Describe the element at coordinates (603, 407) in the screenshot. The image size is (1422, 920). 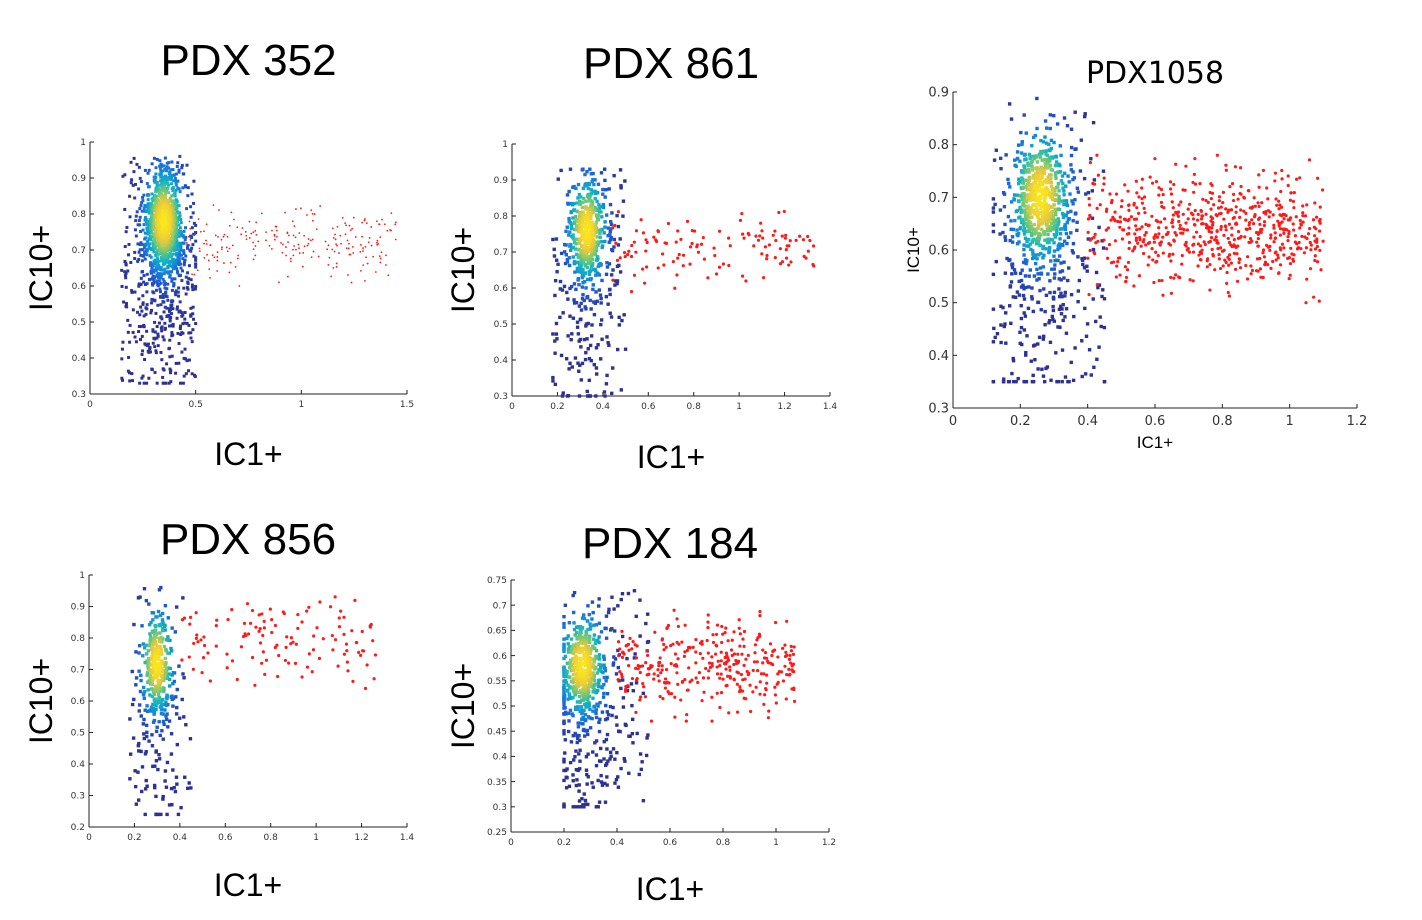
I see `x-tick-label: 0.4` at that location.